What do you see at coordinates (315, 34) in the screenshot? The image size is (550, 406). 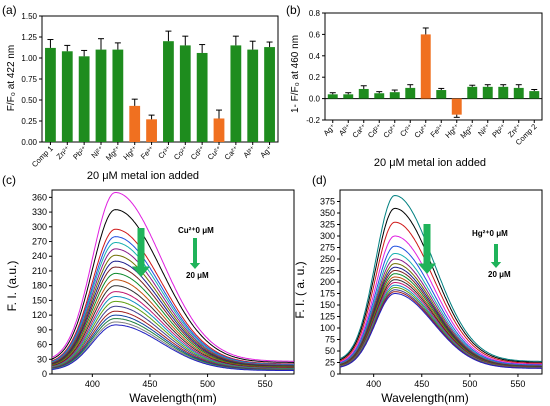 I see `y-tick-label: 0.6` at bounding box center [315, 34].